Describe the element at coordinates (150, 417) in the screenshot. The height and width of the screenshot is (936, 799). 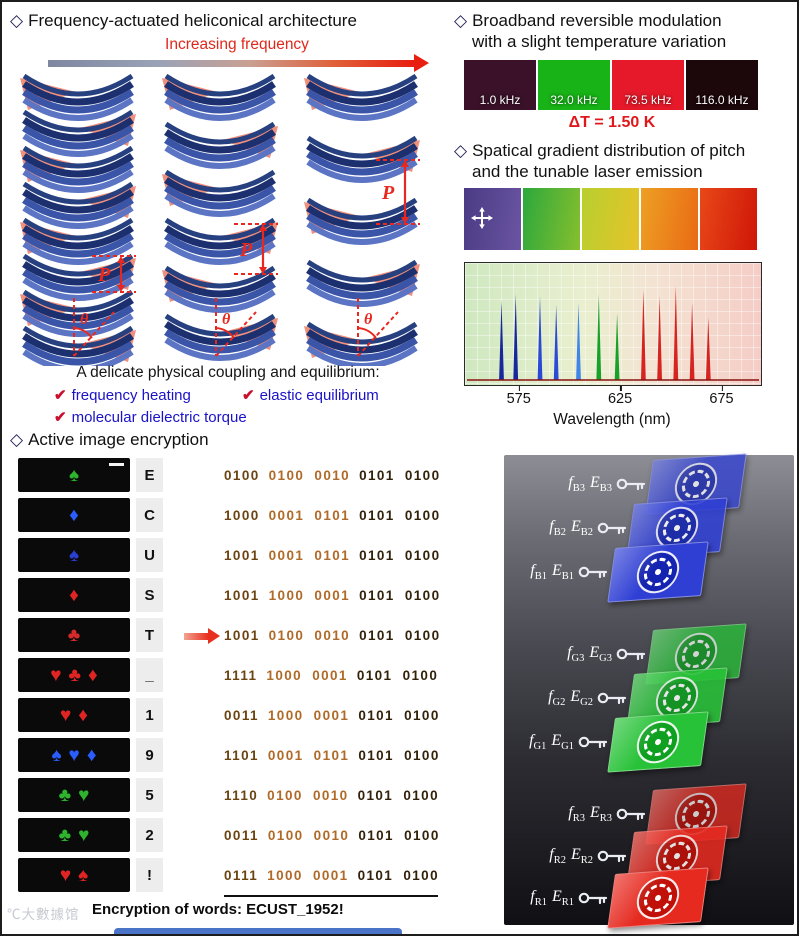
I see `check-molecular-dielectric-torque: ✔ molecular dielectric torque` at that location.